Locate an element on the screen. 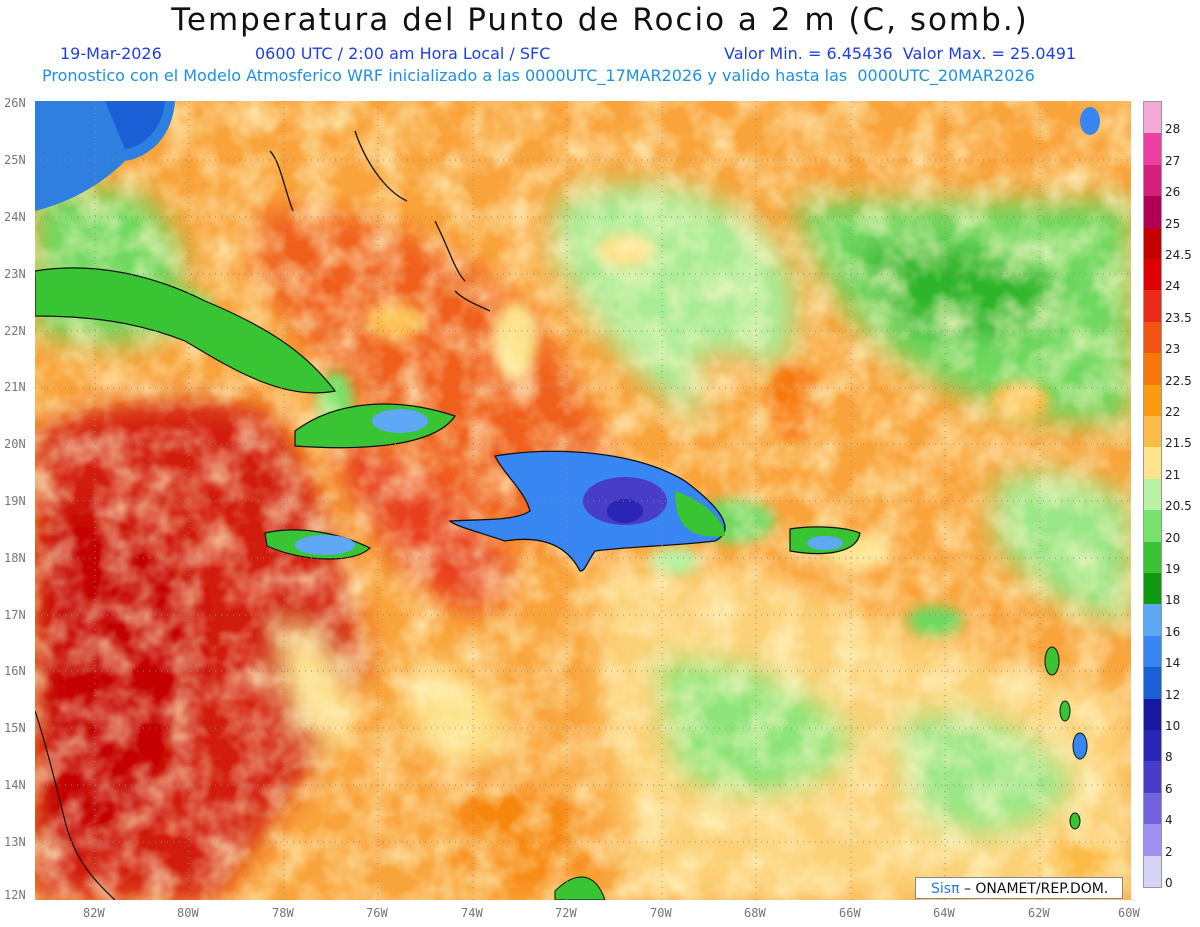 Image resolution: width=1200 pixels, height=927 pixels. lon-label: 60W is located at coordinates (1129, 913).